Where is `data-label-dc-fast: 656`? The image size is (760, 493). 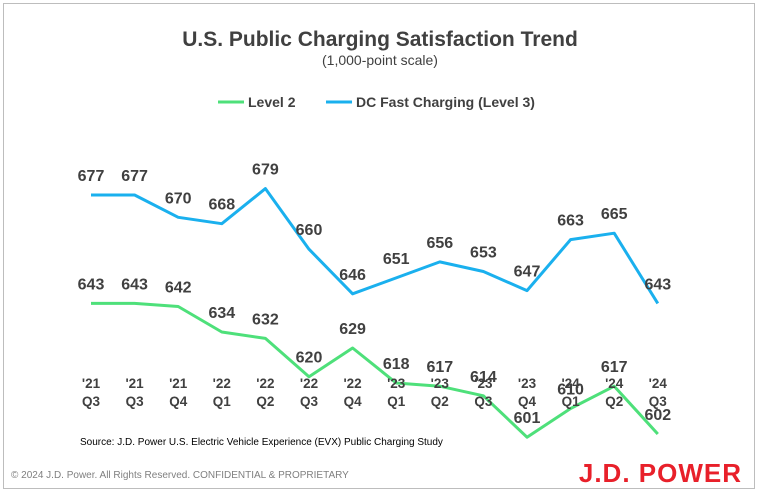 data-label-dc-fast: 656 is located at coordinates (439, 243).